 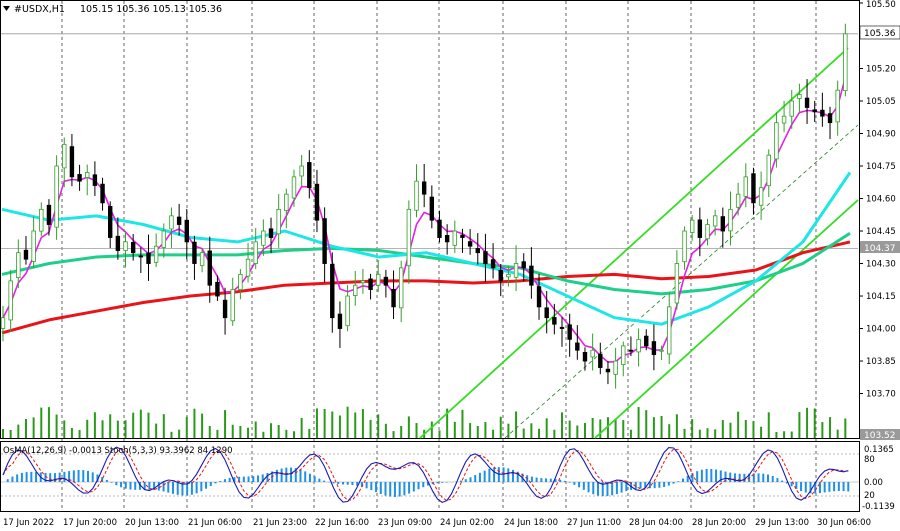 What do you see at coordinates (880, 247) in the screenshot?
I see `level-box` at bounding box center [880, 247].